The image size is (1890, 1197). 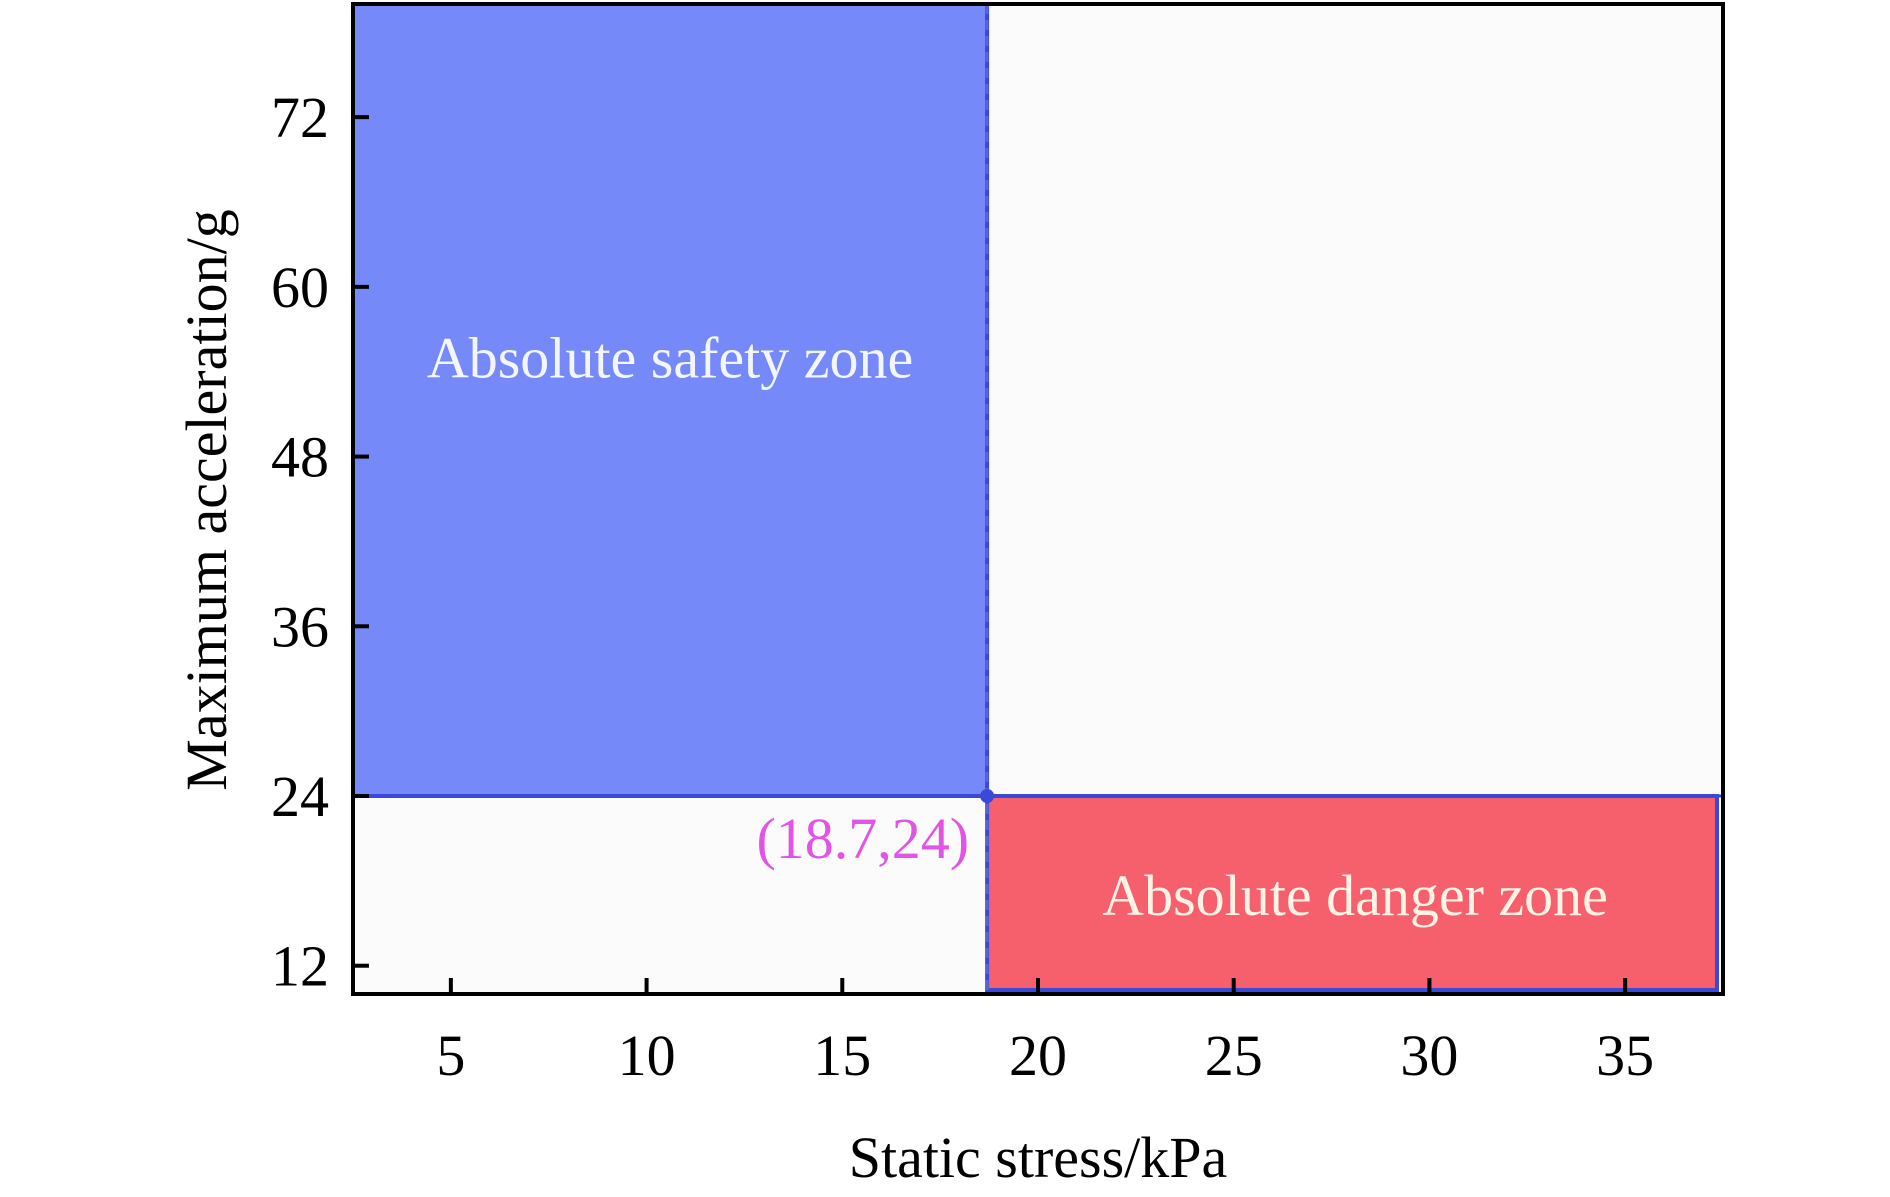 What do you see at coordinates (670, 358) in the screenshot?
I see `safety-zone-label: Absolute safety zone` at bounding box center [670, 358].